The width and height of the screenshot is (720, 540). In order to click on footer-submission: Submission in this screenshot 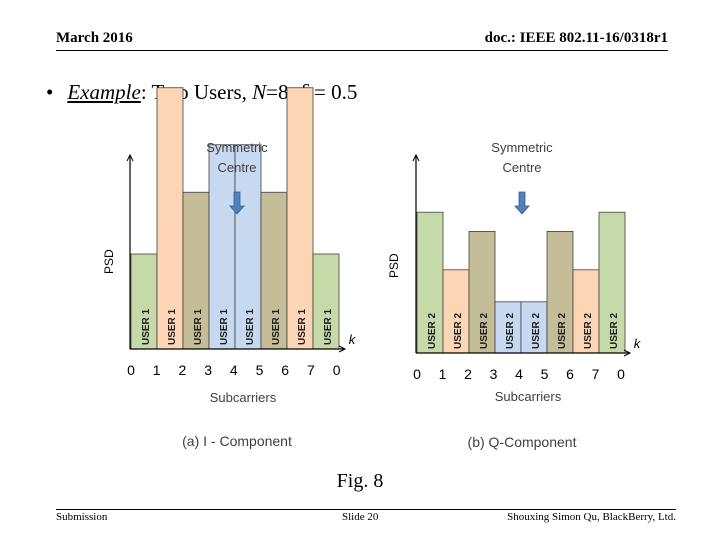, I will do `click(82, 517)`.